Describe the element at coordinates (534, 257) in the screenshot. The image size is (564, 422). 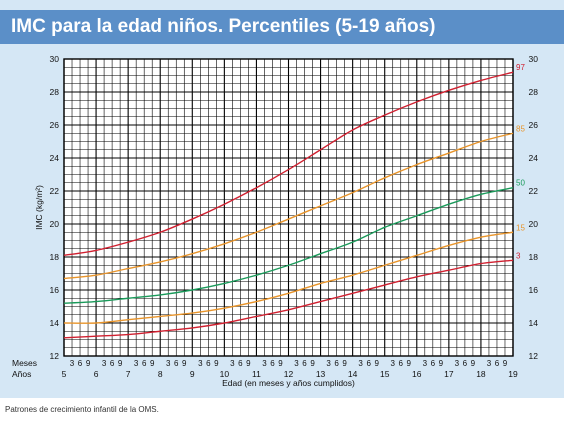
I see `y-tick-label-right: 18` at that location.